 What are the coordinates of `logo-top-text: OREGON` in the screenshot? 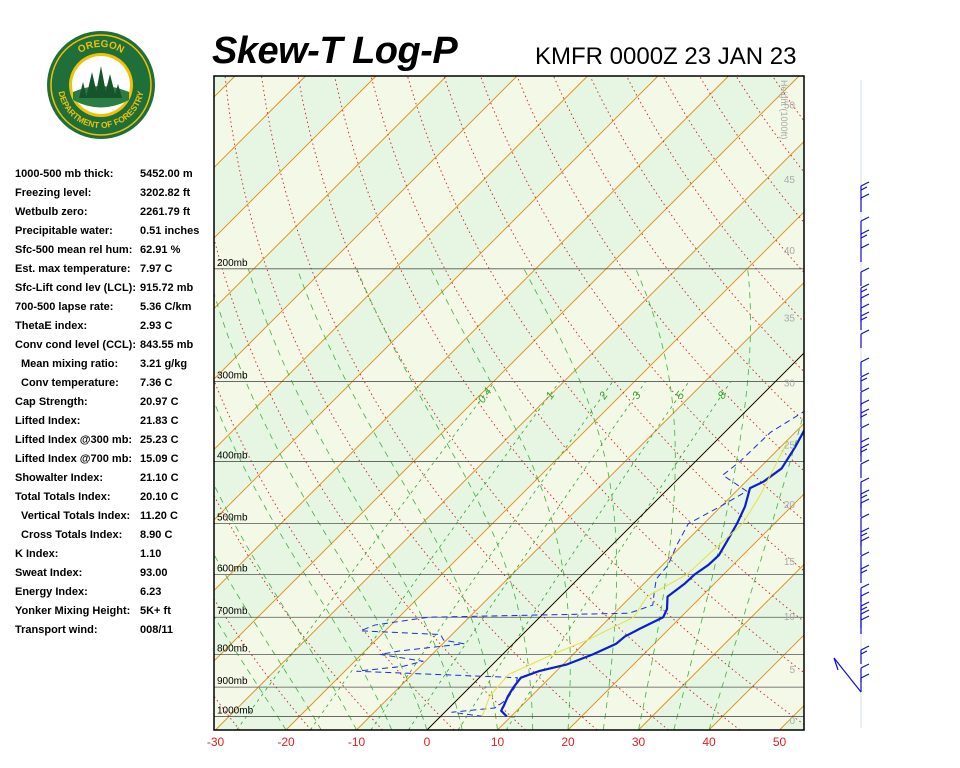 It's located at (101, 47).